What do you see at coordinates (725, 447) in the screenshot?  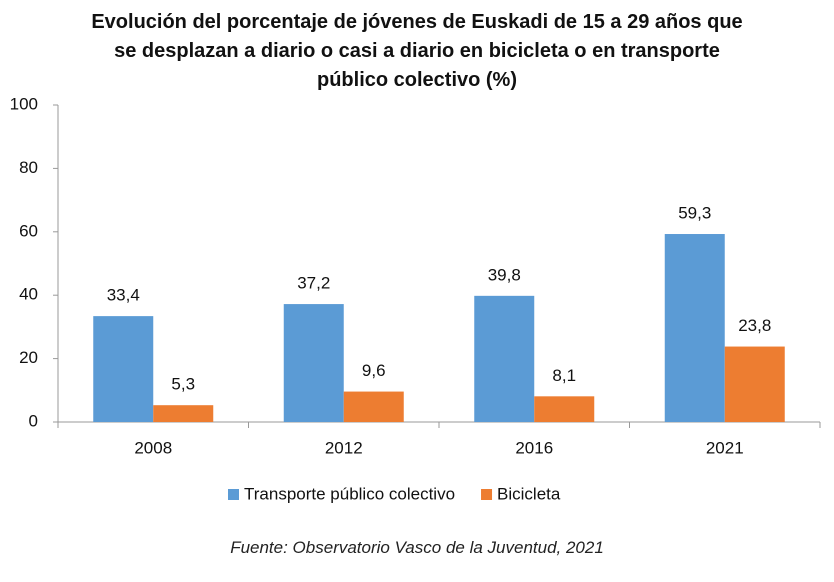 I see `x-tick-label: 2021` at bounding box center [725, 447].